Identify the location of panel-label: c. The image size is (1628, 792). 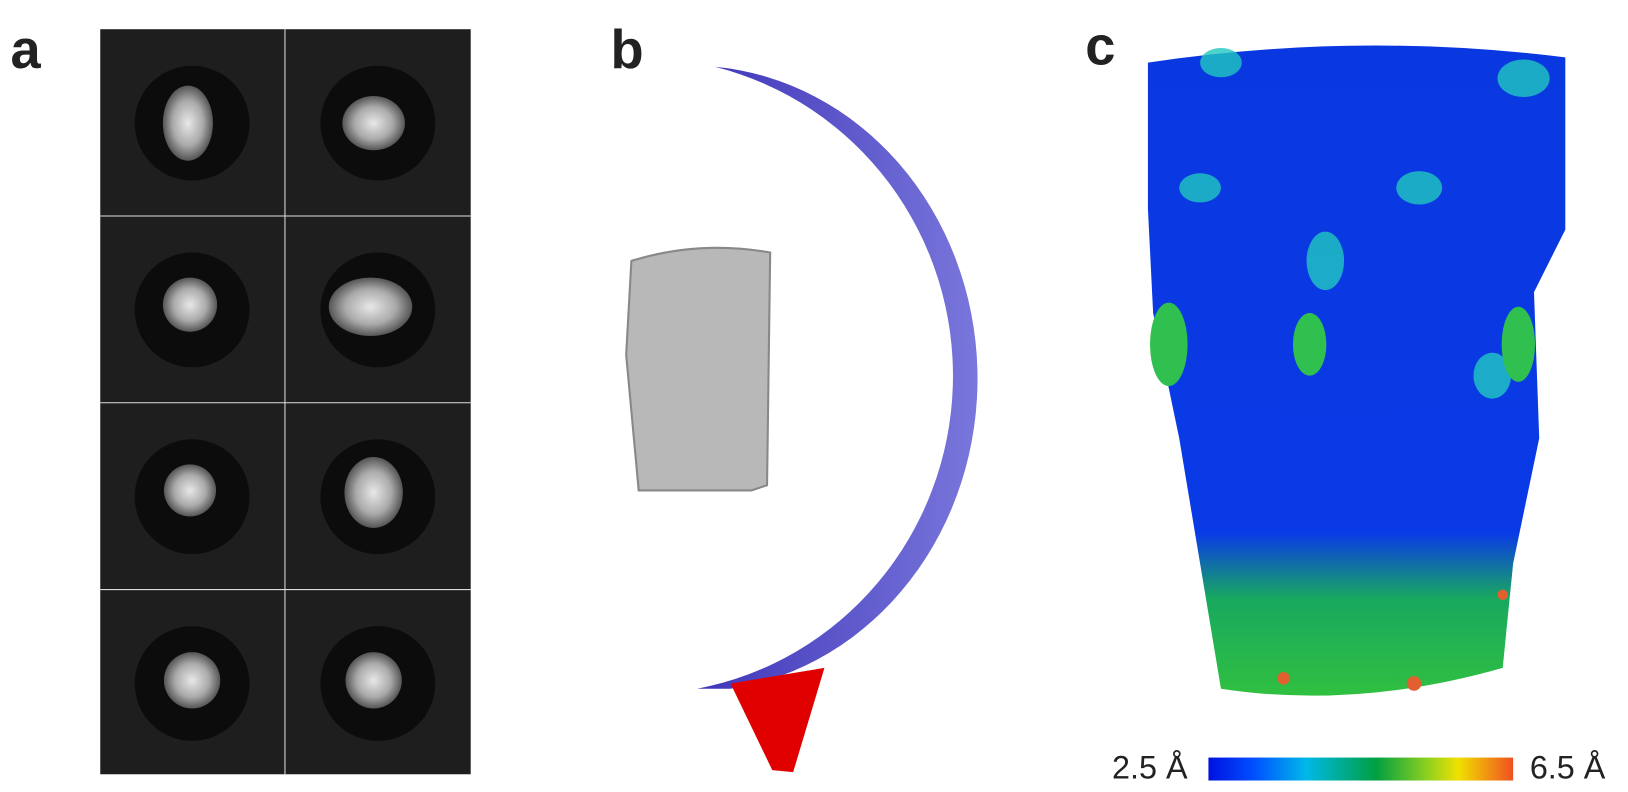
(1100, 47).